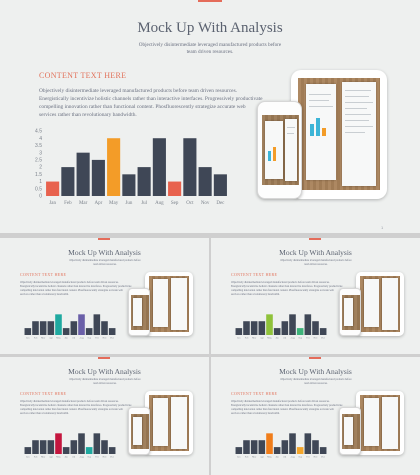  Describe the element at coordinates (40, 139) in the screenshot. I see `y-tick-label: 4` at that location.